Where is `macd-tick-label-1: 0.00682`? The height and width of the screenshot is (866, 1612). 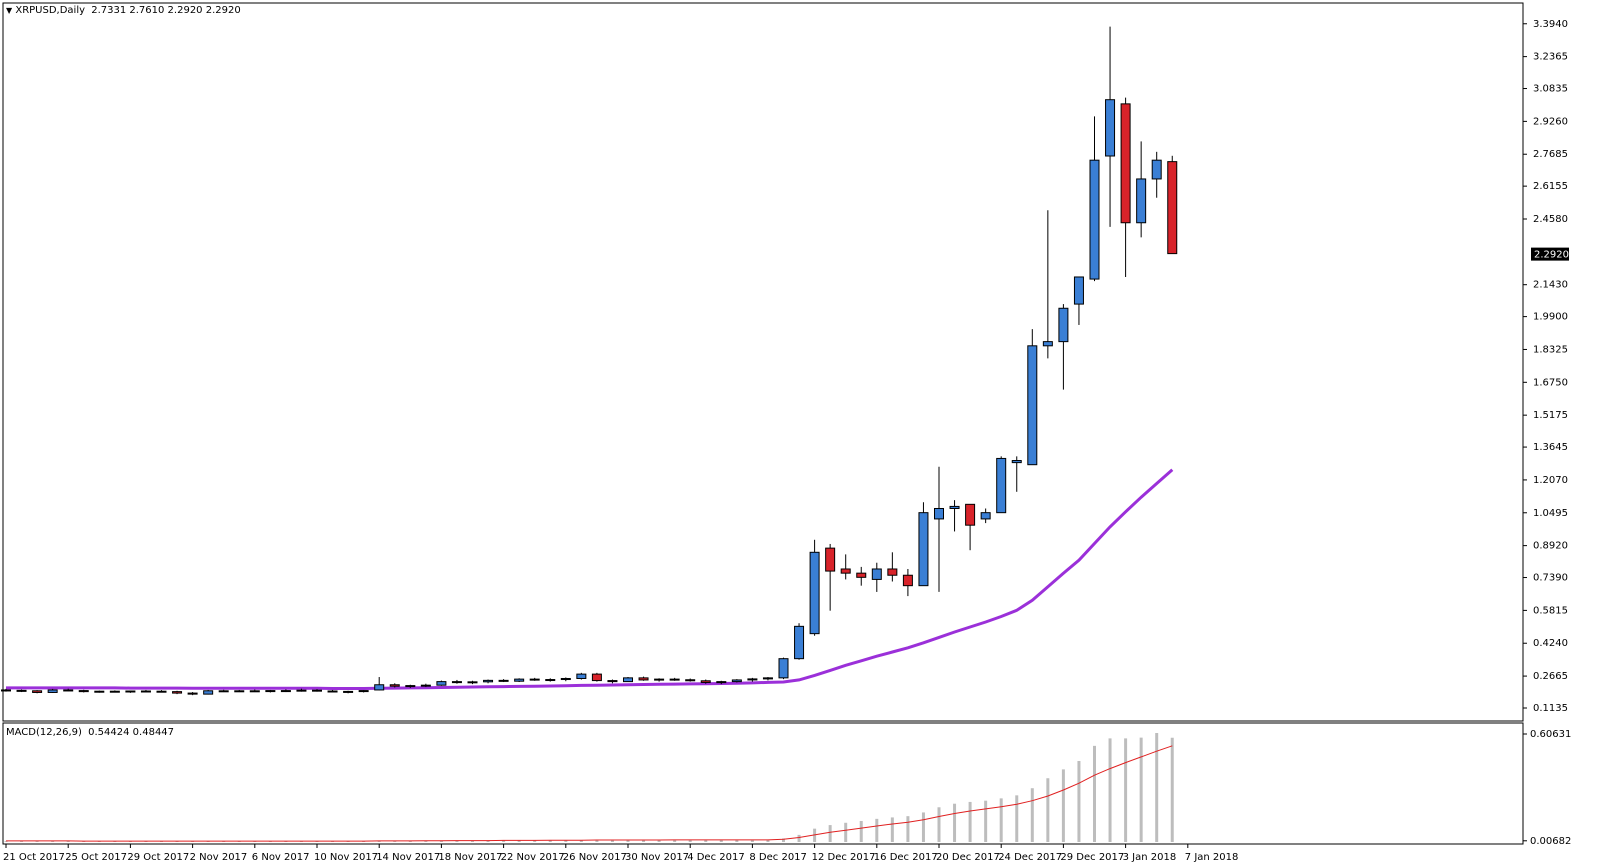 macd-tick-label-1: 0.00682 is located at coordinates (1550, 841).